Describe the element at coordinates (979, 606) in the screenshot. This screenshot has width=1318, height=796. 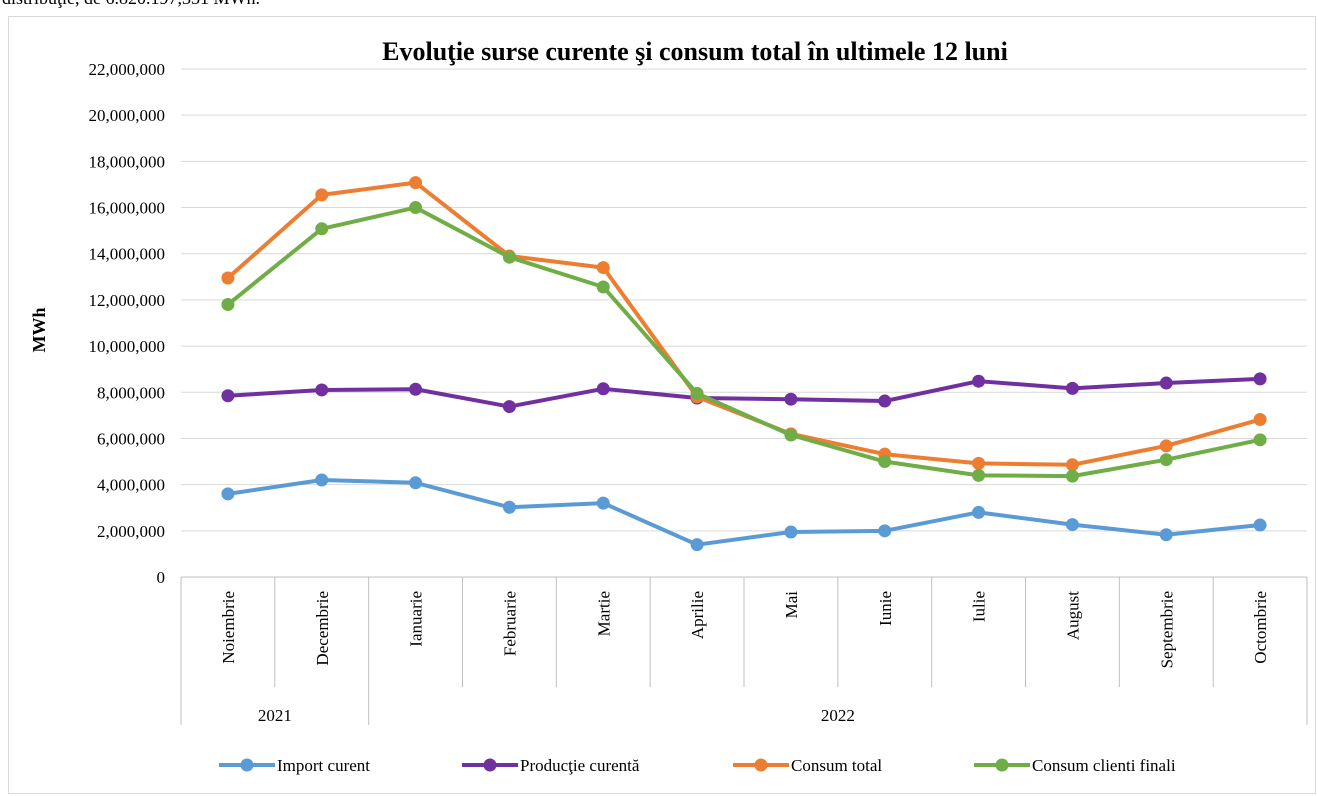
I see `x-tick-label: Iulie` at that location.